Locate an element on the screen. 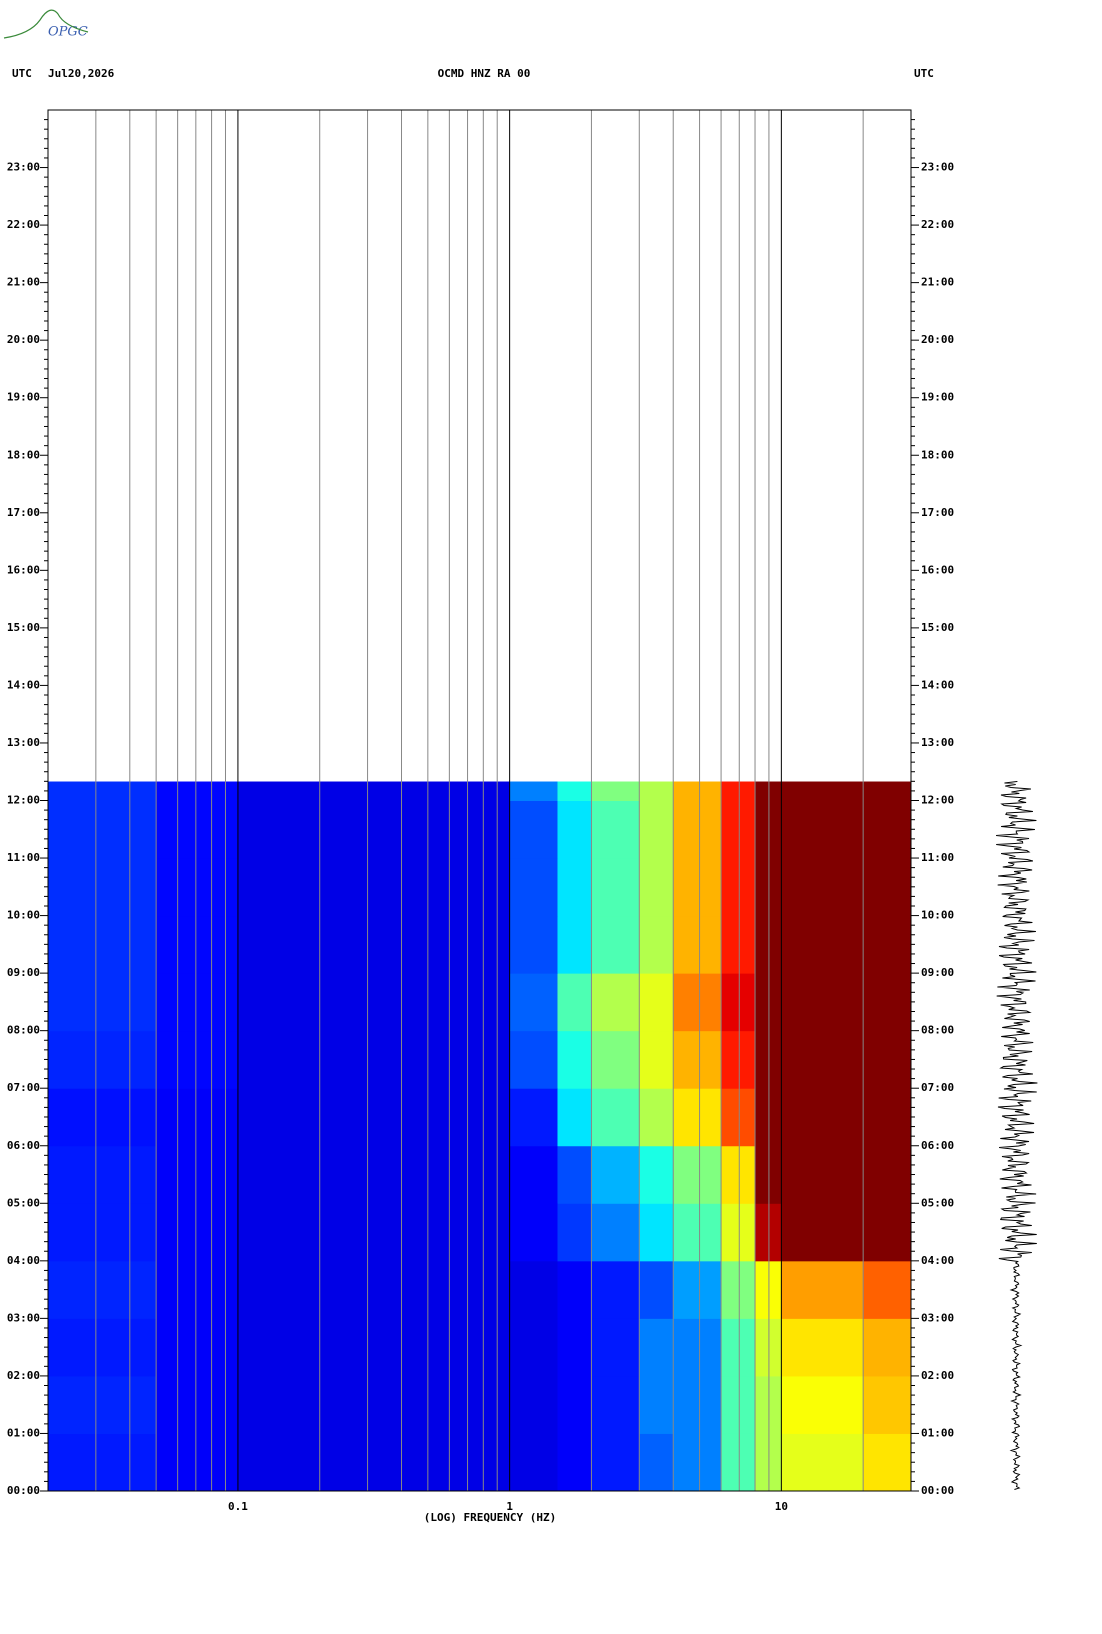 The width and height of the screenshot is (1102, 1634). x-tick-label: 10 is located at coordinates (781, 1506).